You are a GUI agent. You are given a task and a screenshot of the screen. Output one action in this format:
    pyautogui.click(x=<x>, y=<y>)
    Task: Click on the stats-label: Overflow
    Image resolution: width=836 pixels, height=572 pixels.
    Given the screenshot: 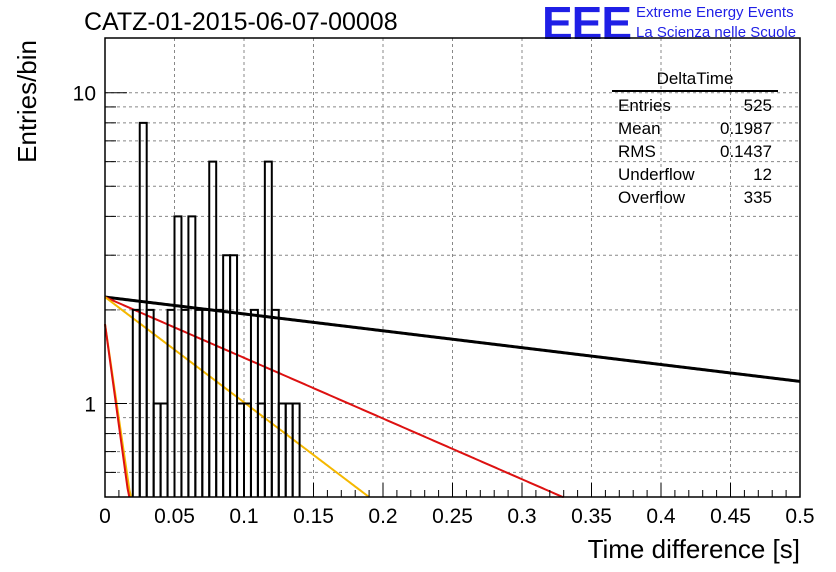 What is the action you would take?
    pyautogui.click(x=652, y=197)
    